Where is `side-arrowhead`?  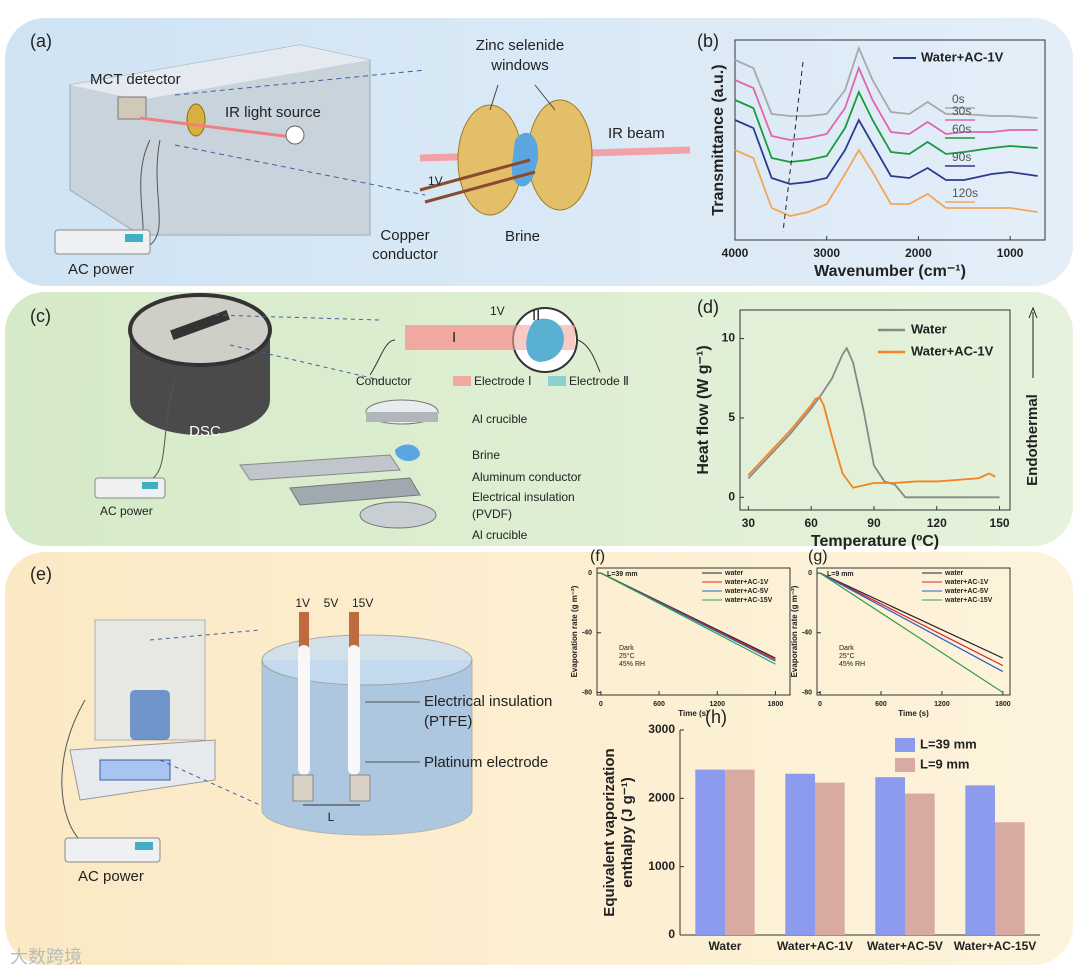
side-arrowhead is located at coordinates (1033, 312).